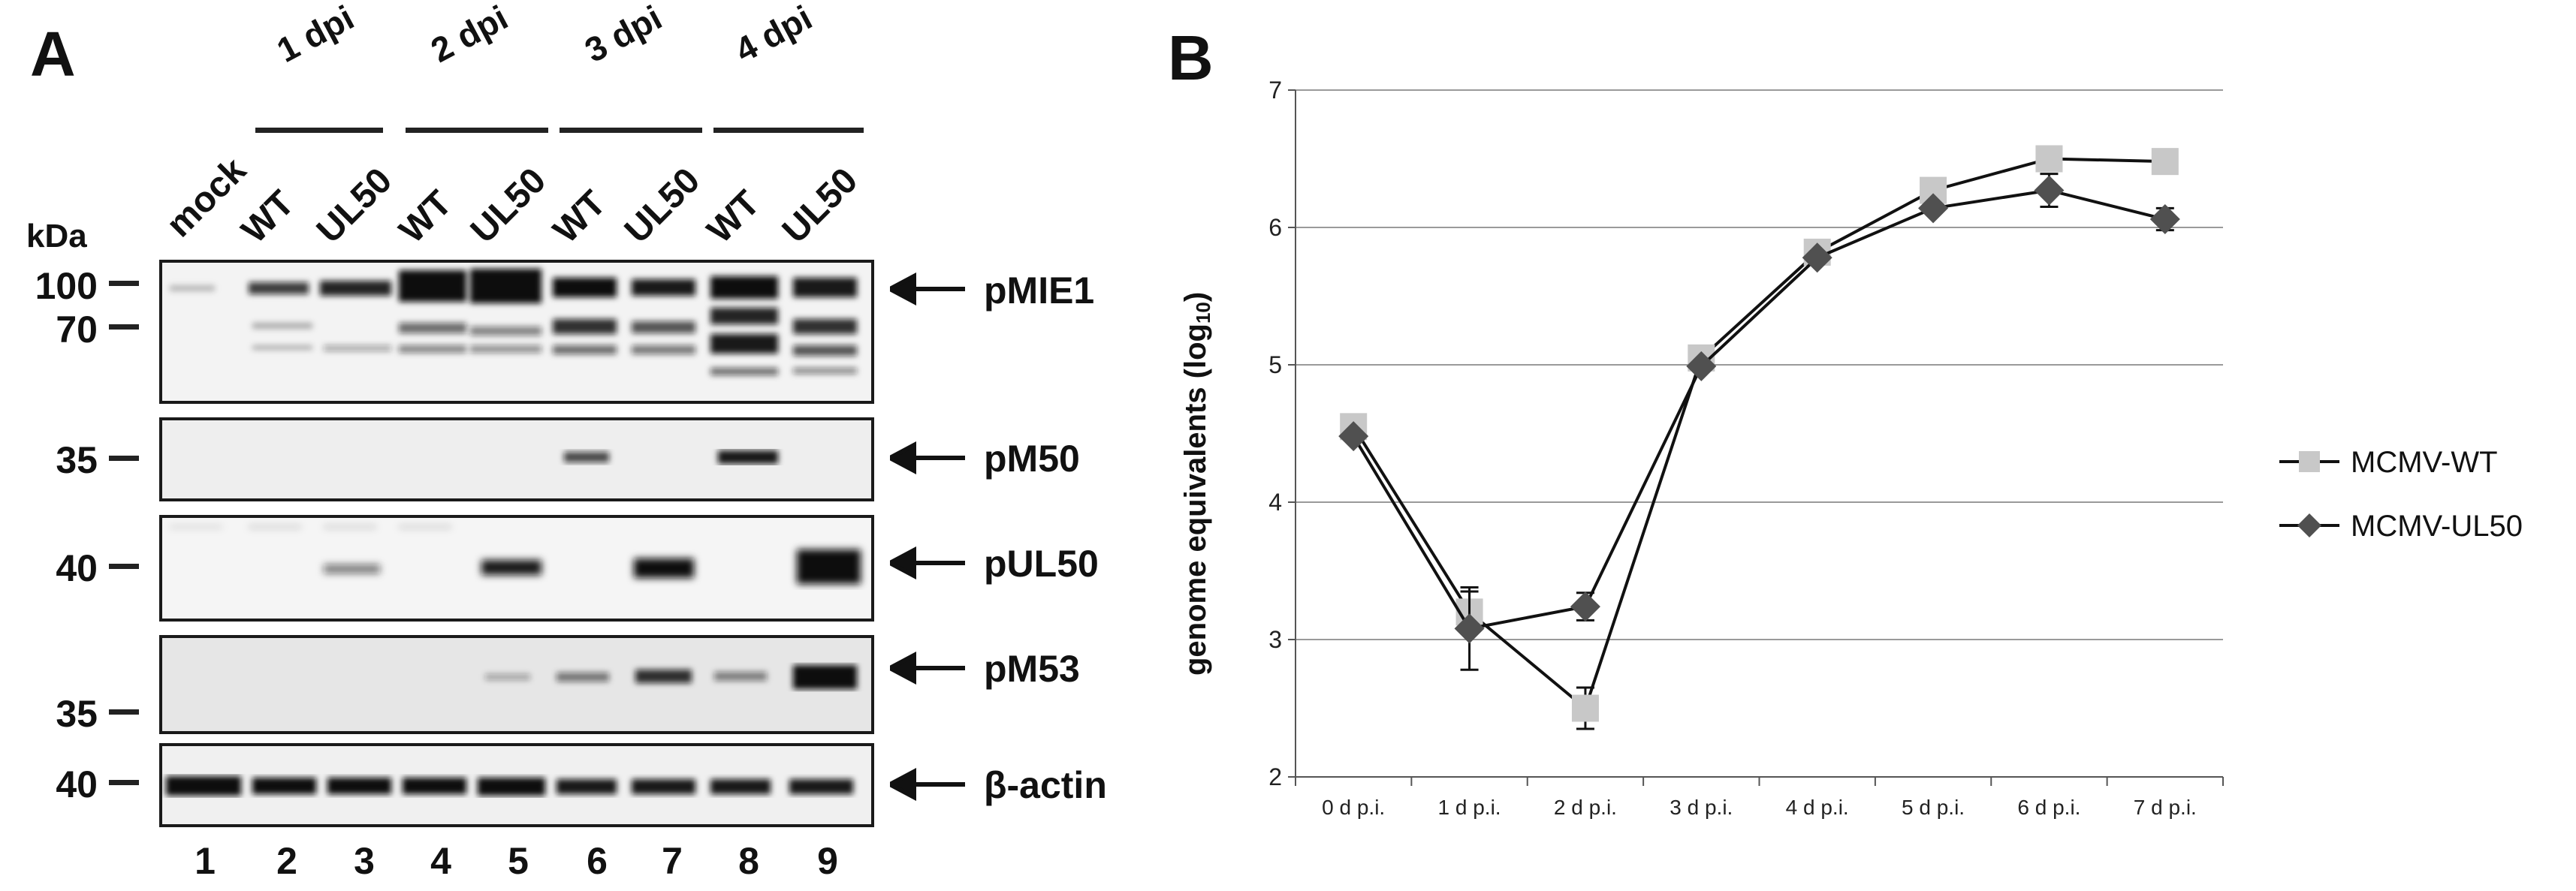 This screenshot has width=2576, height=891. What do you see at coordinates (77, 460) in the screenshot?
I see `marker-35a: 35` at bounding box center [77, 460].